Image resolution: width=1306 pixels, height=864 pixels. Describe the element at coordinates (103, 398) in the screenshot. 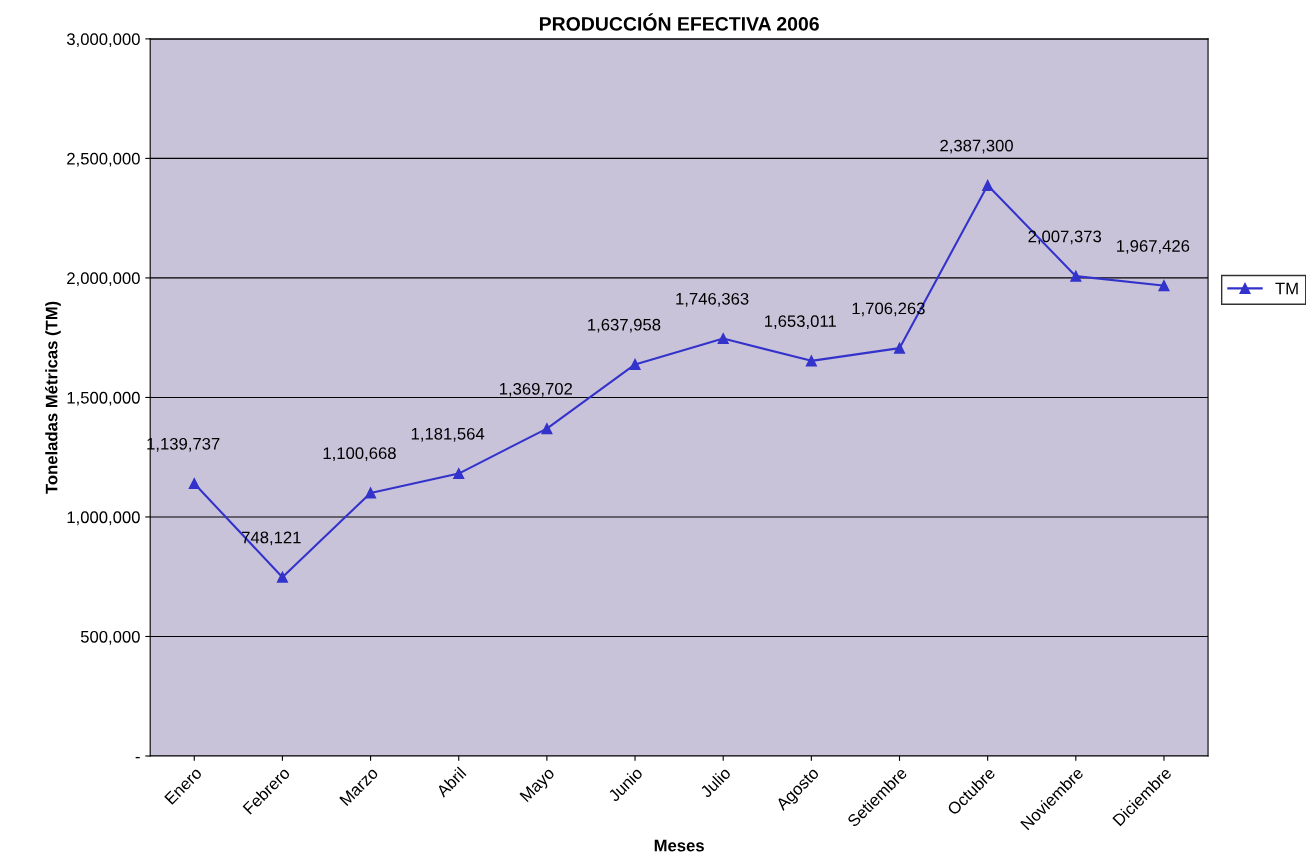

I see `y-tick-label: 1,500,000` at that location.